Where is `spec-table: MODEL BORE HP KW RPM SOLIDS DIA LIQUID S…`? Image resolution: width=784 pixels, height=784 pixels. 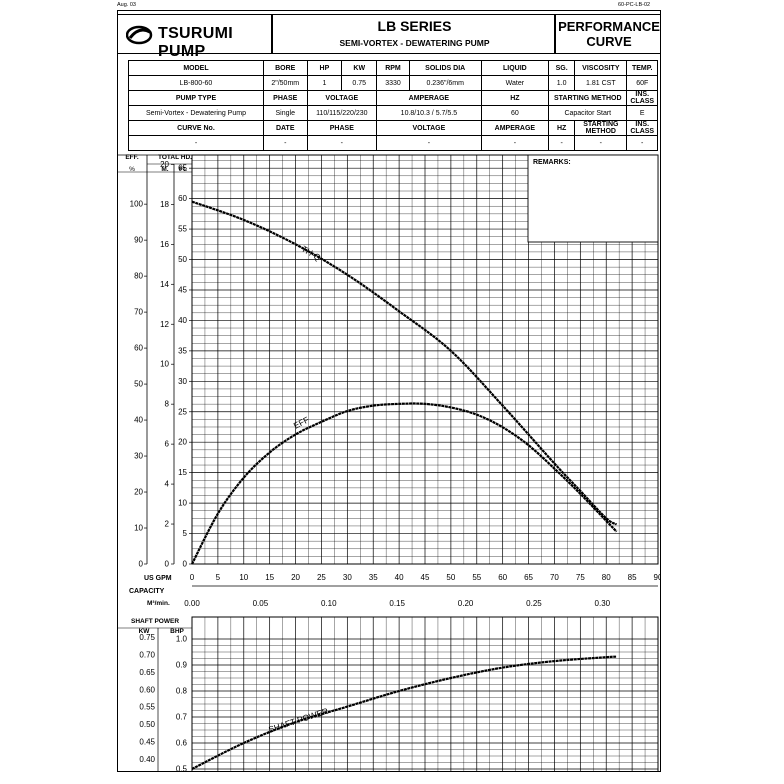
spec-table: MODEL BORE HP KW RPM SOLIDS DIA LIQUID S… is located at coordinates (393, 105).